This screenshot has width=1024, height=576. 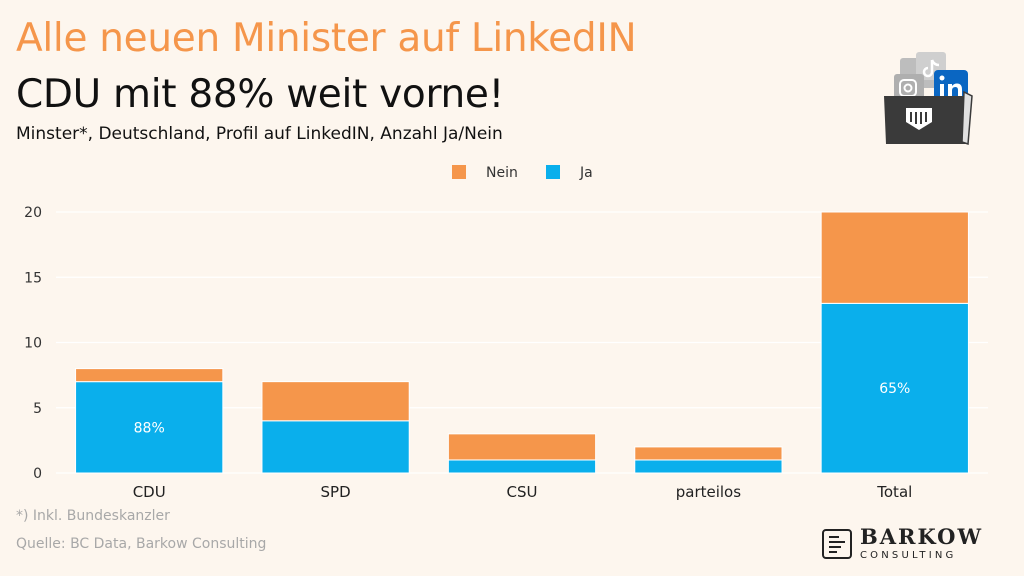 I want to click on y-tick-label: 5, so click(x=37, y=409).